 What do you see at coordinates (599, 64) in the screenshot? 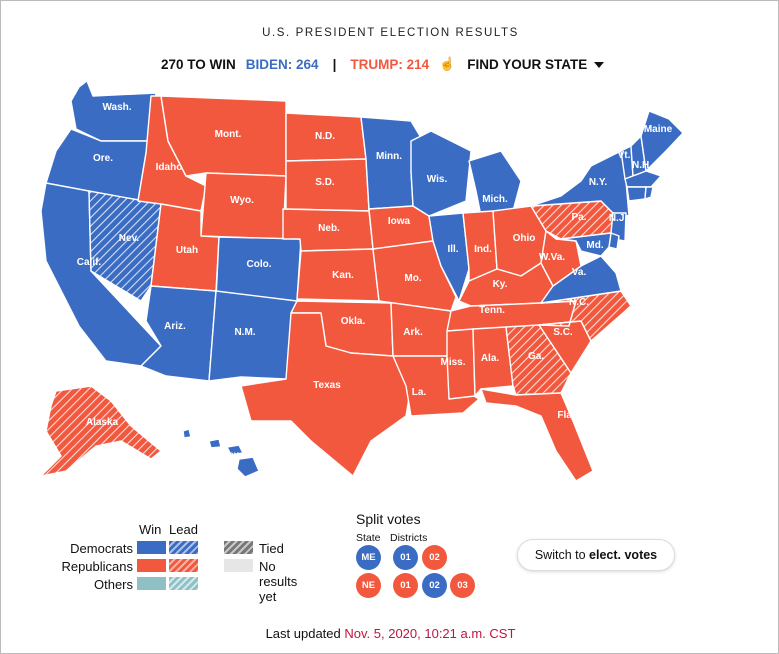
I see `chevron-down-icon` at bounding box center [599, 64].